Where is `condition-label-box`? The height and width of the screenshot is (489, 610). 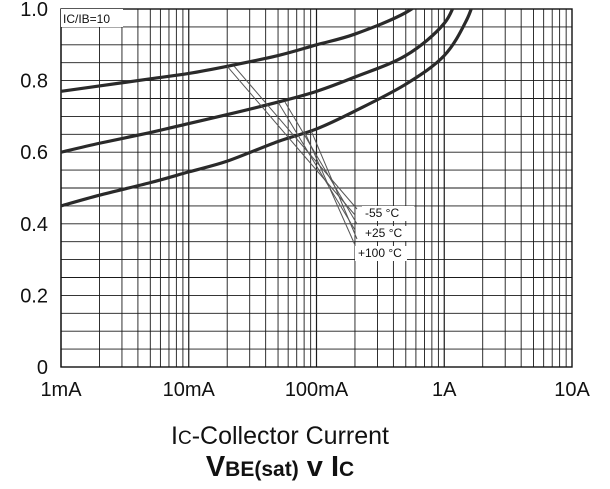
condition-label-box is located at coordinates (92, 18).